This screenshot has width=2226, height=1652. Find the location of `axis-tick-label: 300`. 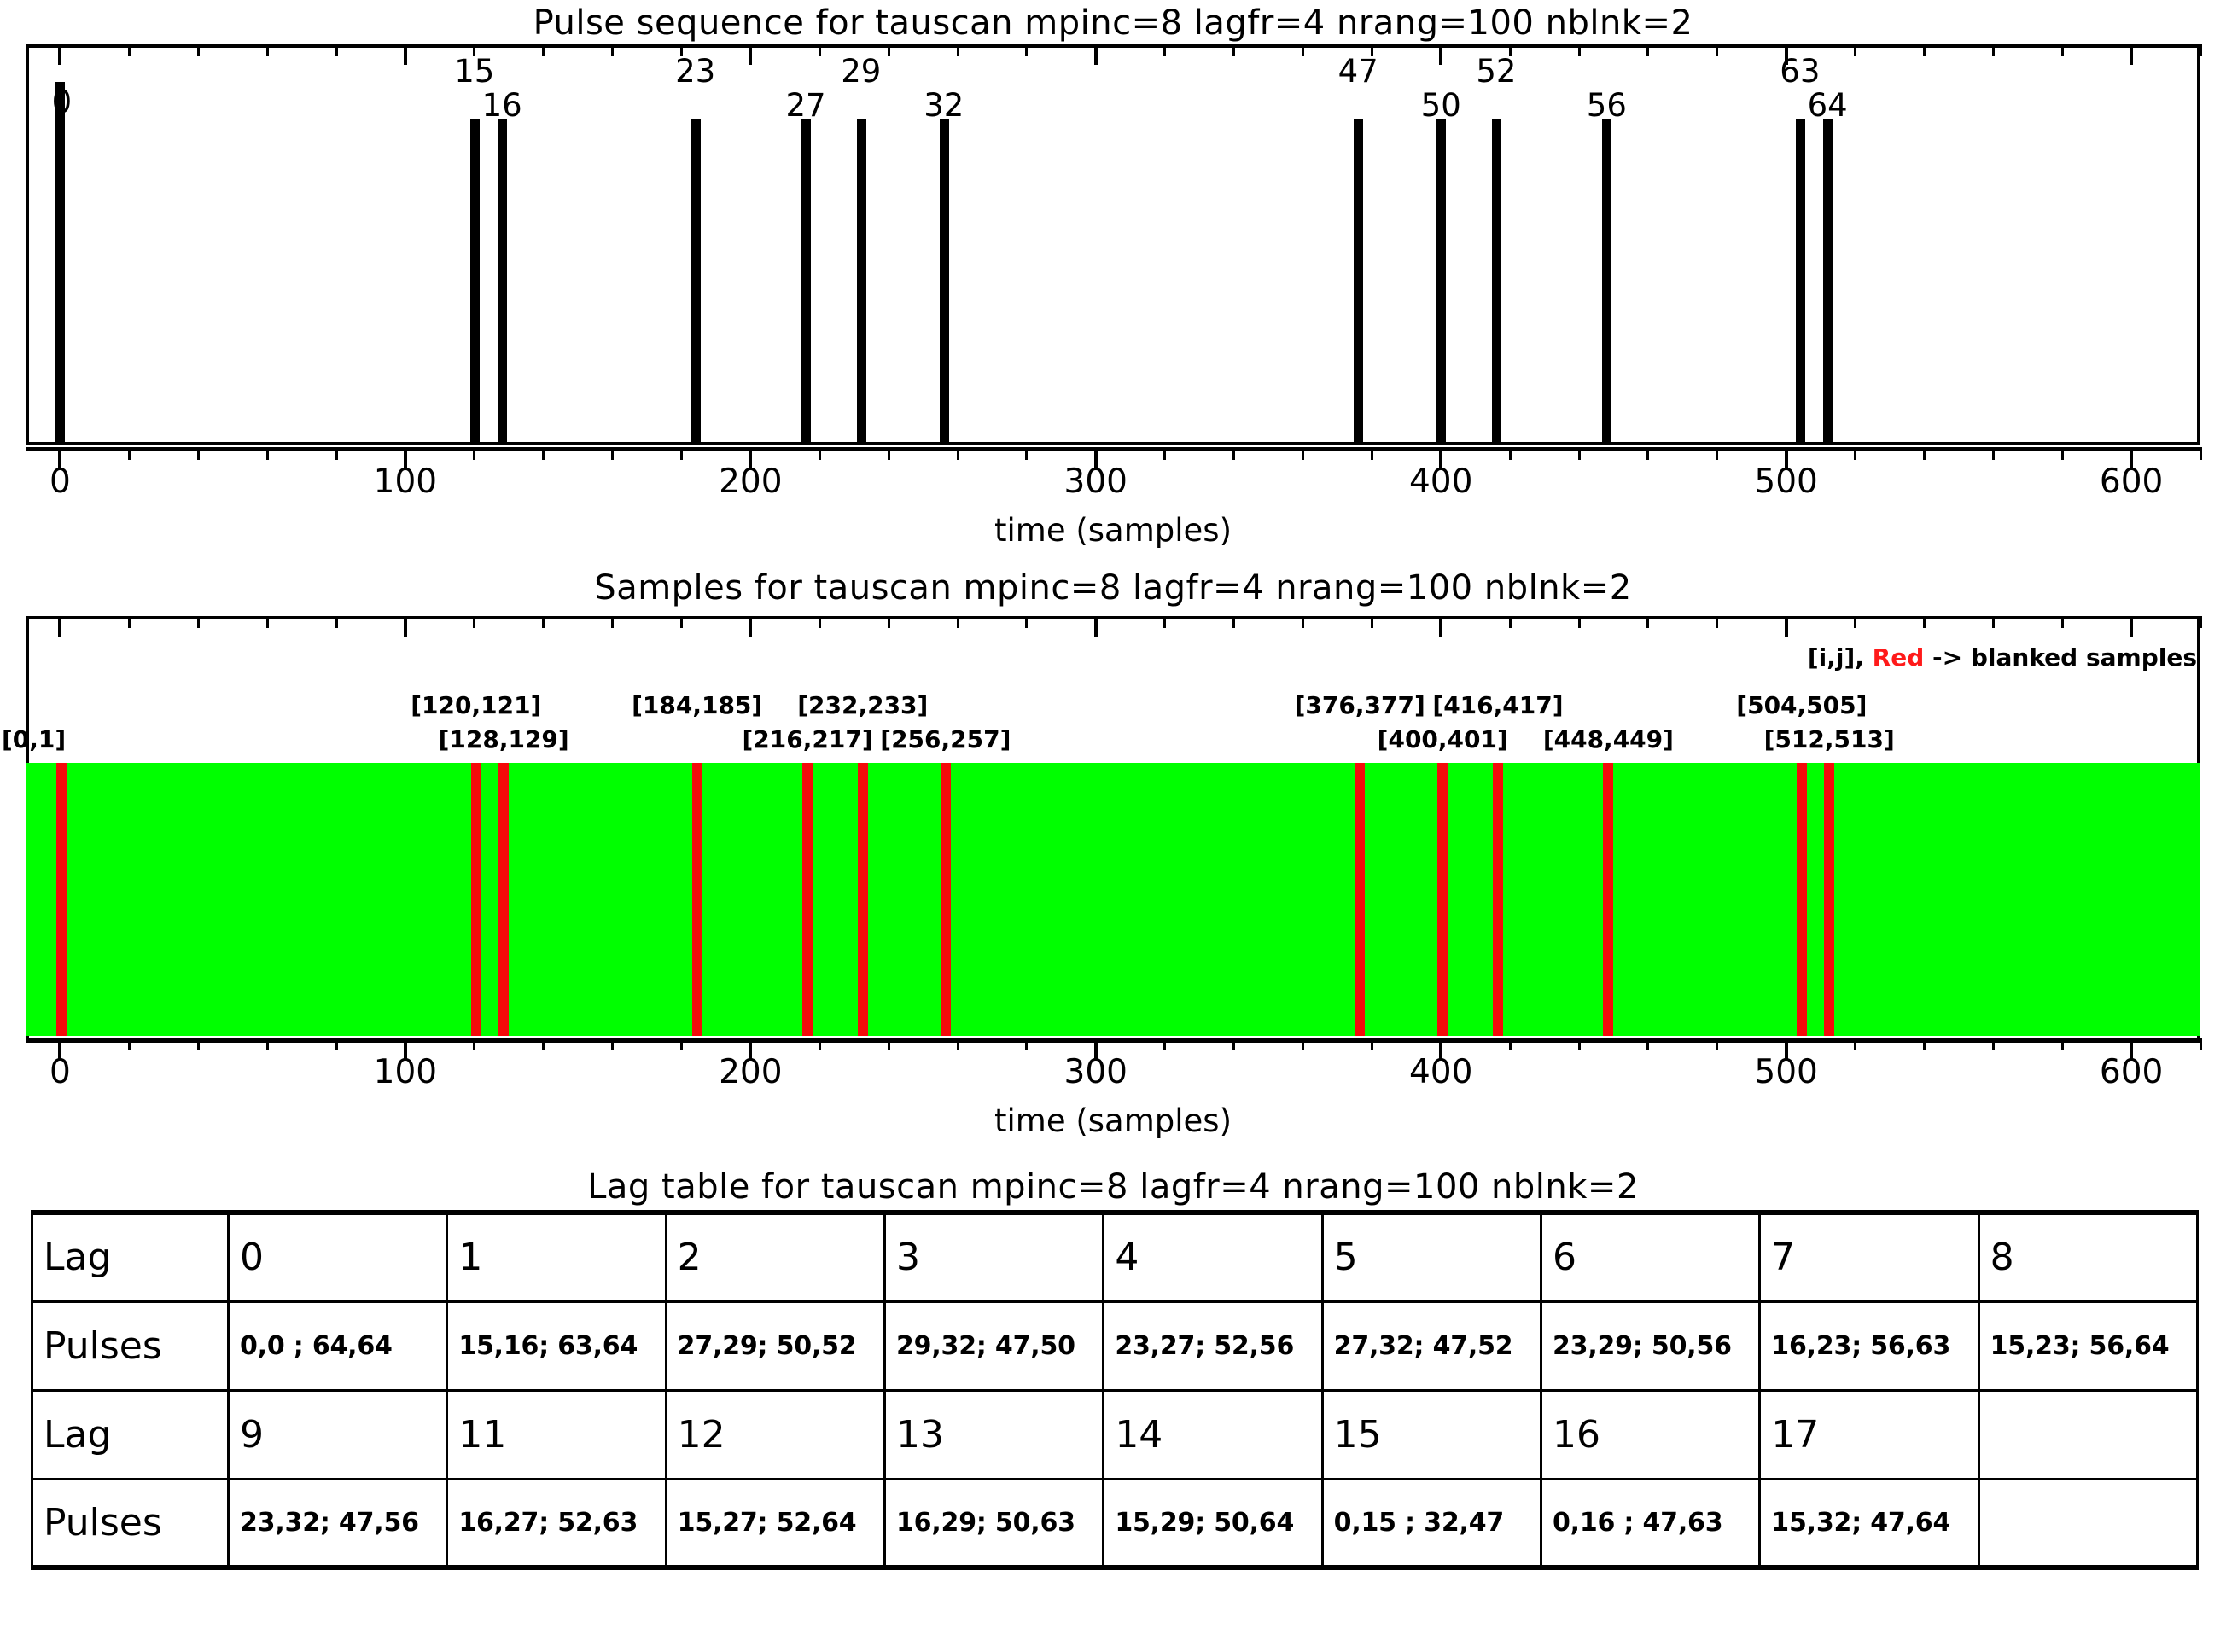

axis-tick-label: 300 is located at coordinates (1095, 481).